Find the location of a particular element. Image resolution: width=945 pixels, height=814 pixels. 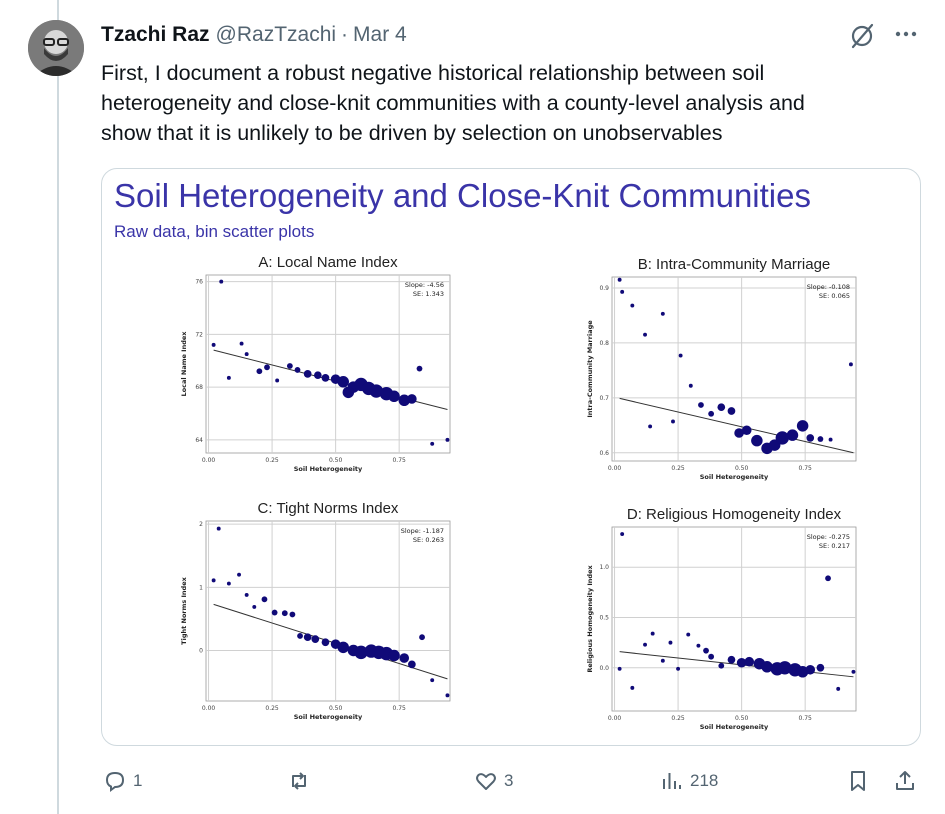

reply-button: 1 is located at coordinates (122, 781).